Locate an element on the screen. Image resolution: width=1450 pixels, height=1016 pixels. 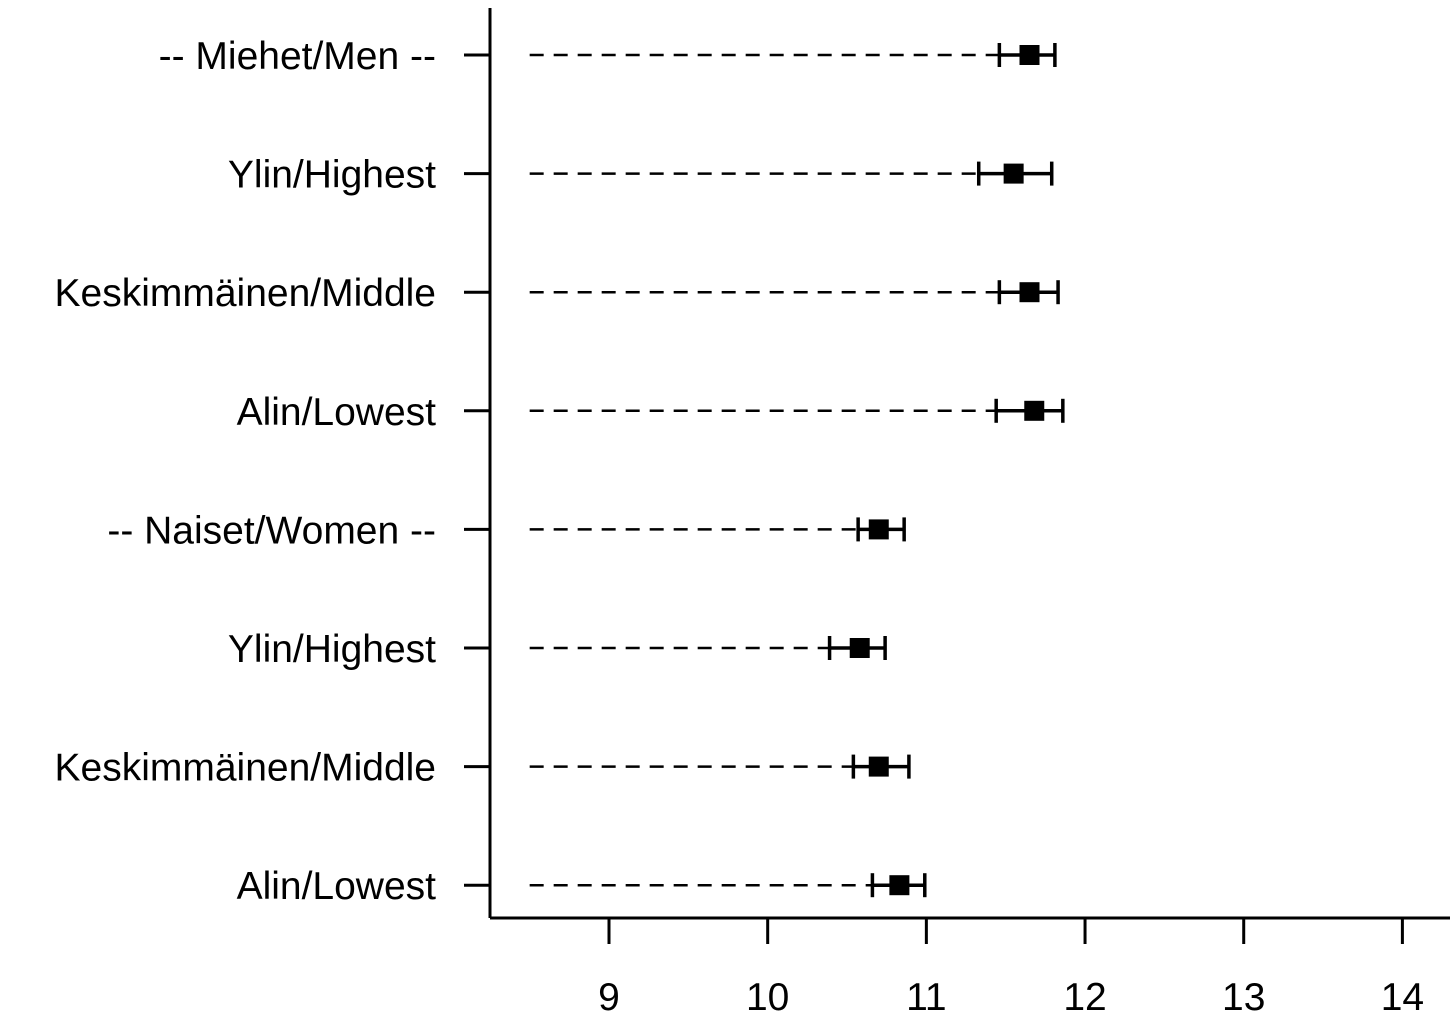
x-tick-label: 12 is located at coordinates (1084, 996).